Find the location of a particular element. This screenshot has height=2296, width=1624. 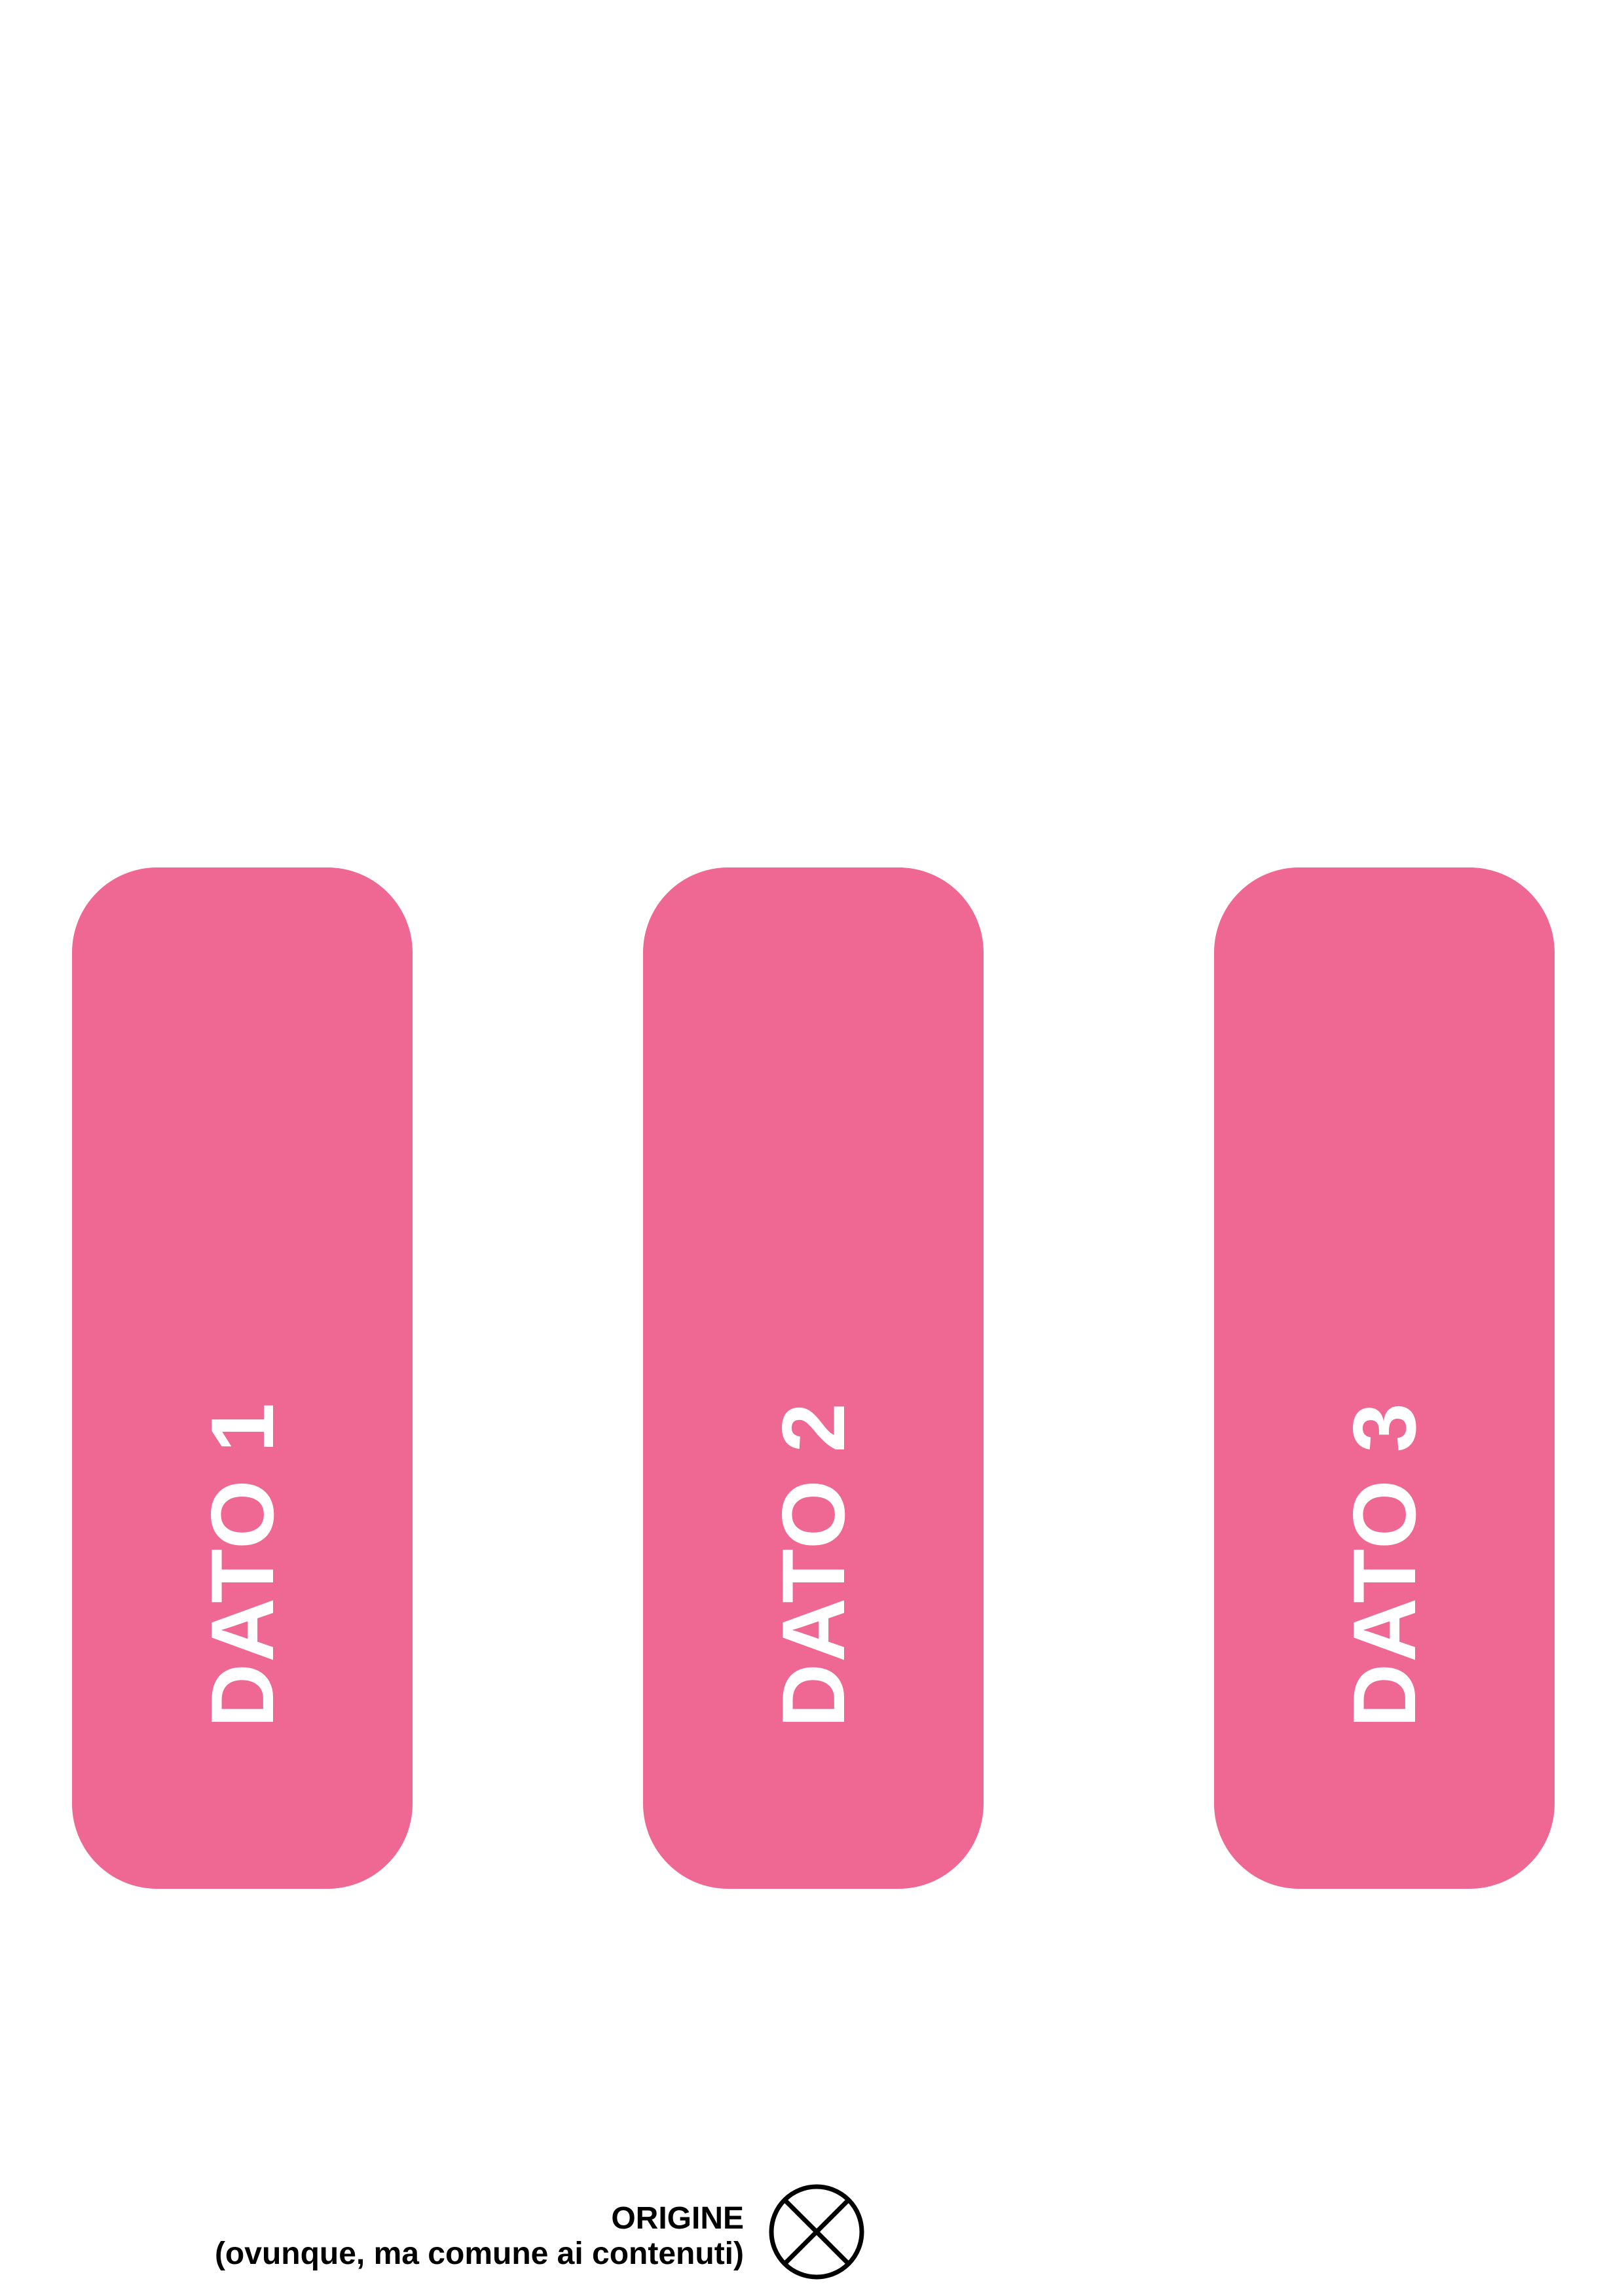

data-card-2: DATO 2 is located at coordinates (813, 1378).